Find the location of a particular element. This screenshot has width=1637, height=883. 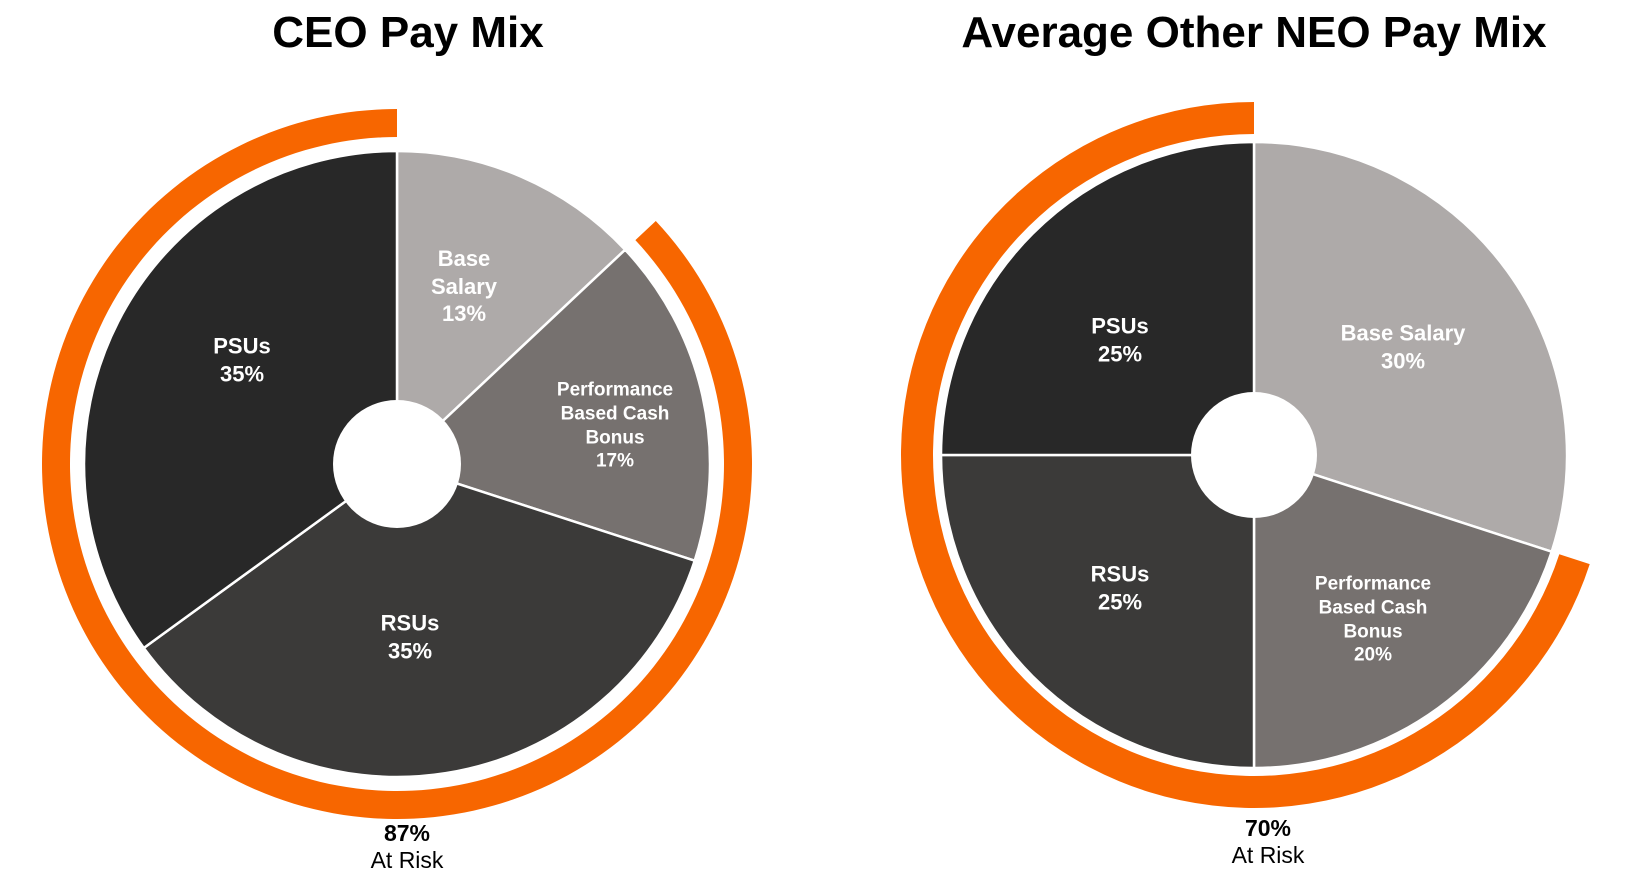

label-line: 13% is located at coordinates (464, 313).